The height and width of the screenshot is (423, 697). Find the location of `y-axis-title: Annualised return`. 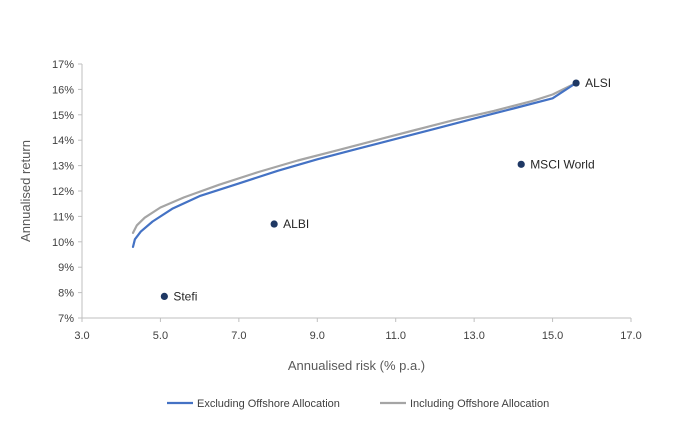

y-axis-title: Annualised return is located at coordinates (25, 191).